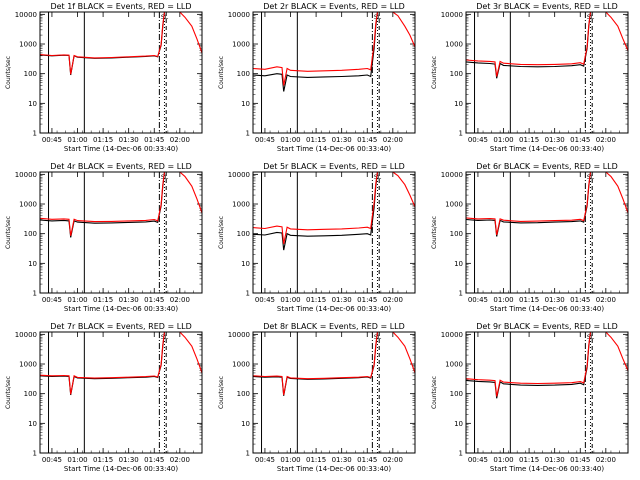 The width and height of the screenshot is (640, 480). What do you see at coordinates (334, 326) in the screenshot?
I see `panel-title: Det 8r BLACK = Events, RED = LLD` at bounding box center [334, 326].